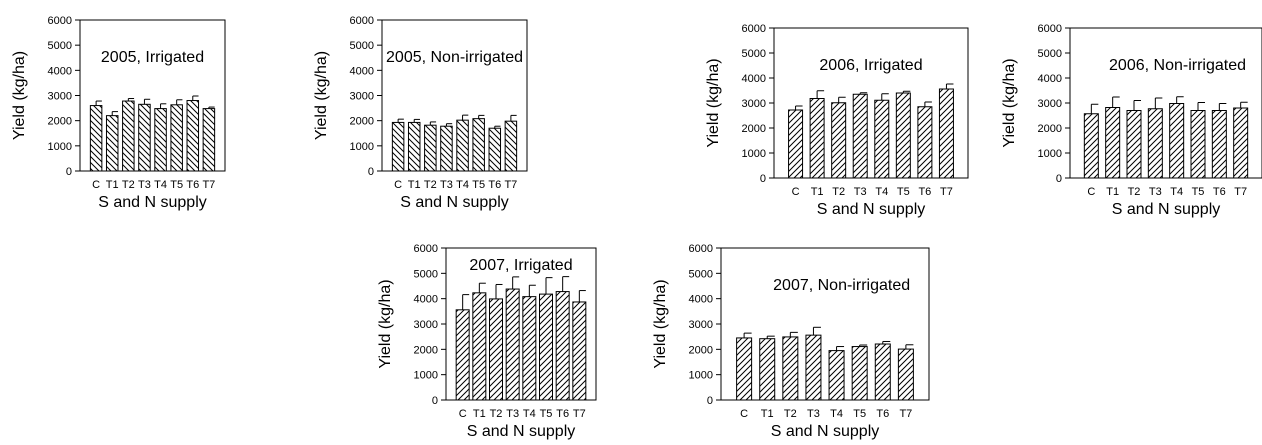 The height and width of the screenshot is (445, 1262). What do you see at coordinates (870, 65) in the screenshot?
I see `panel-title: 2006, Irrigated` at bounding box center [870, 65].